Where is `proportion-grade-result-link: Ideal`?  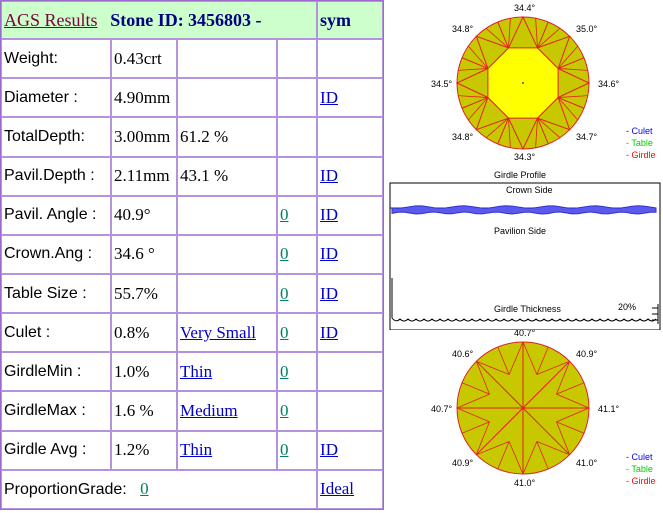
proportion-grade-result-link: Ideal is located at coordinates (337, 489).